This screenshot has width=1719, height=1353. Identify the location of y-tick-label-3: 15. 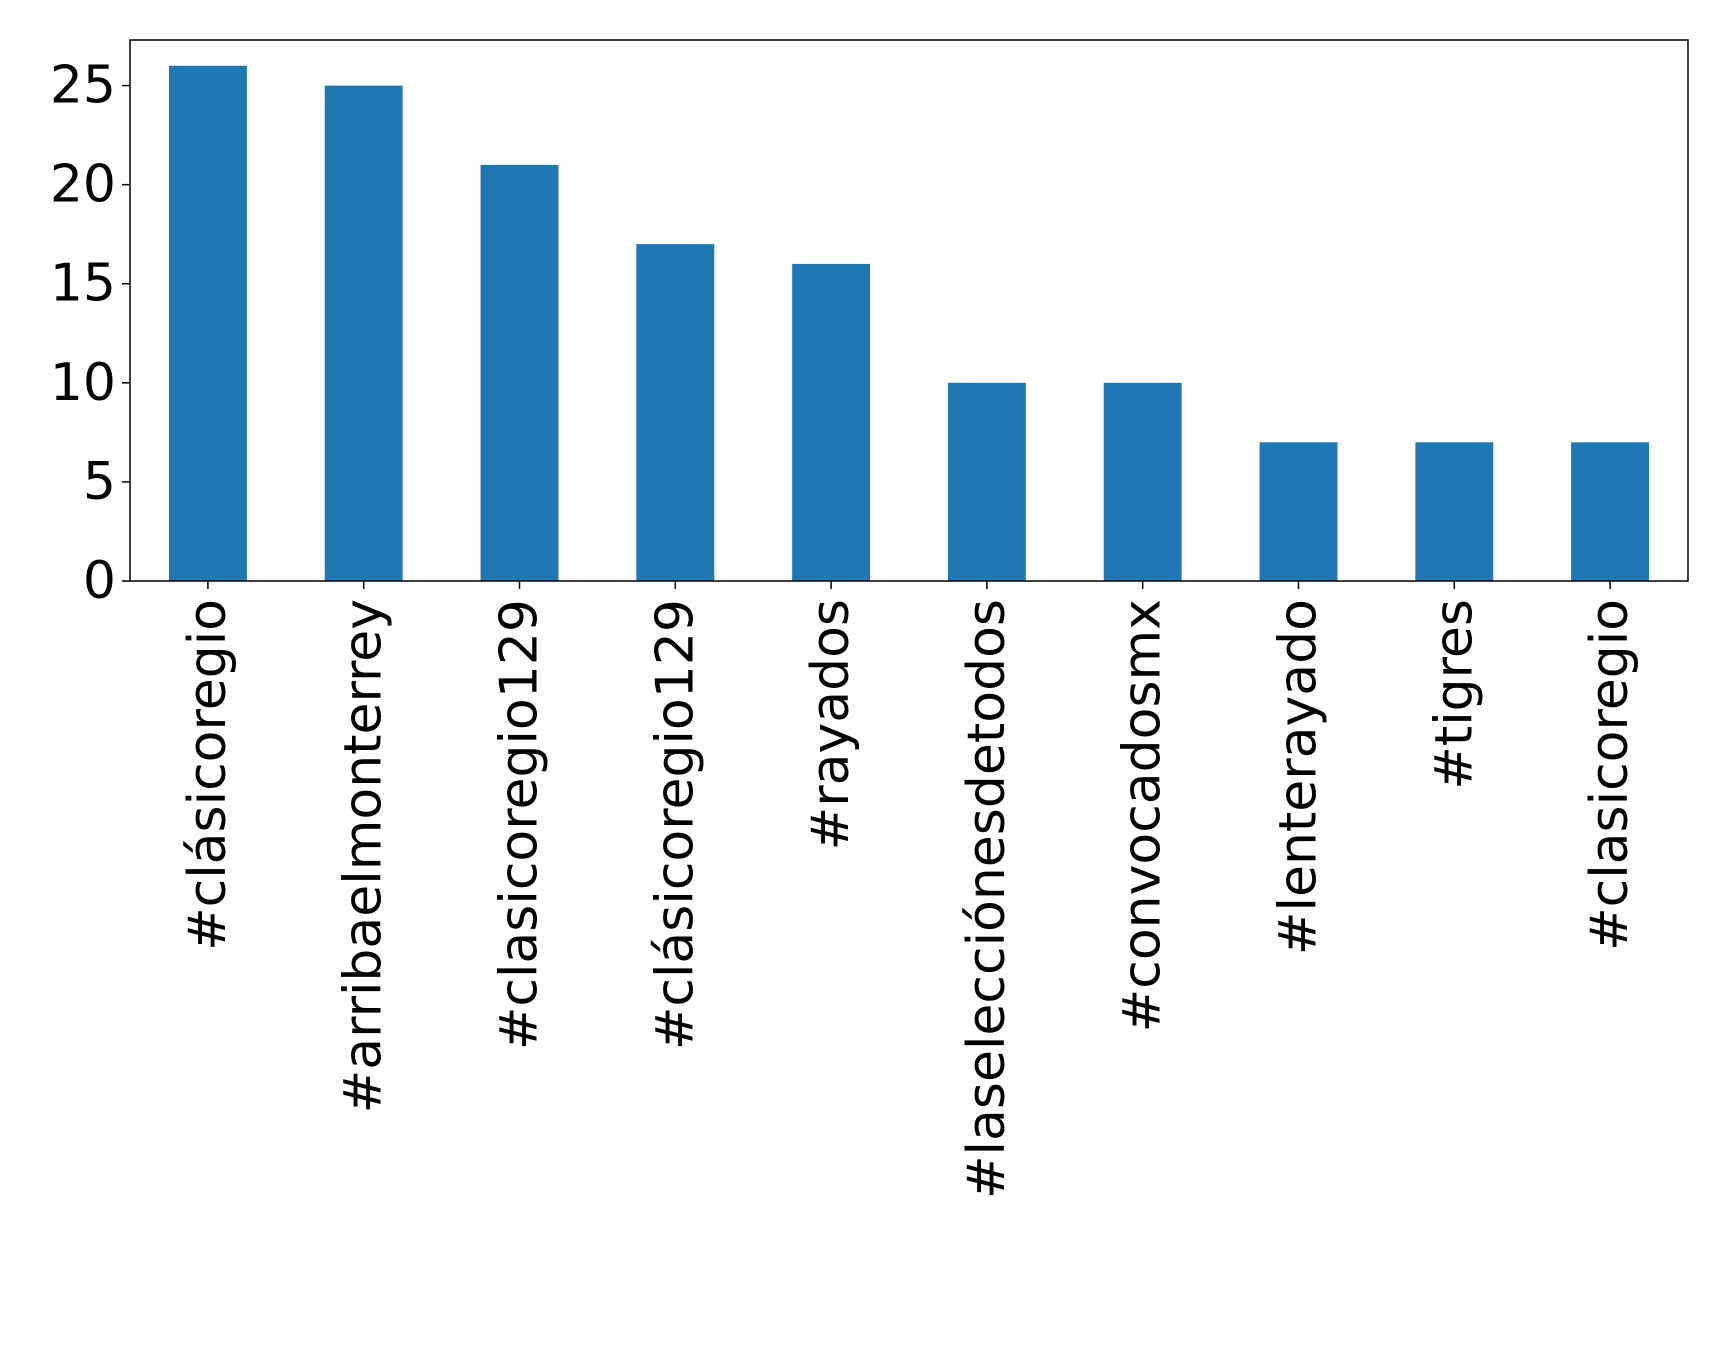
(83, 284).